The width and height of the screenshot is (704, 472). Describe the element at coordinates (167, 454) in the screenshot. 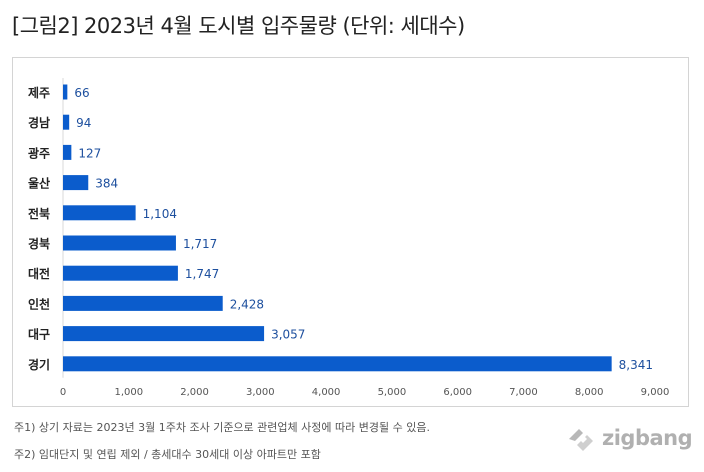

I see `footnote-2: 주2) 임대단지 및 연립 제외 / 총세대수 30세대 이상 아파트만 포함` at that location.